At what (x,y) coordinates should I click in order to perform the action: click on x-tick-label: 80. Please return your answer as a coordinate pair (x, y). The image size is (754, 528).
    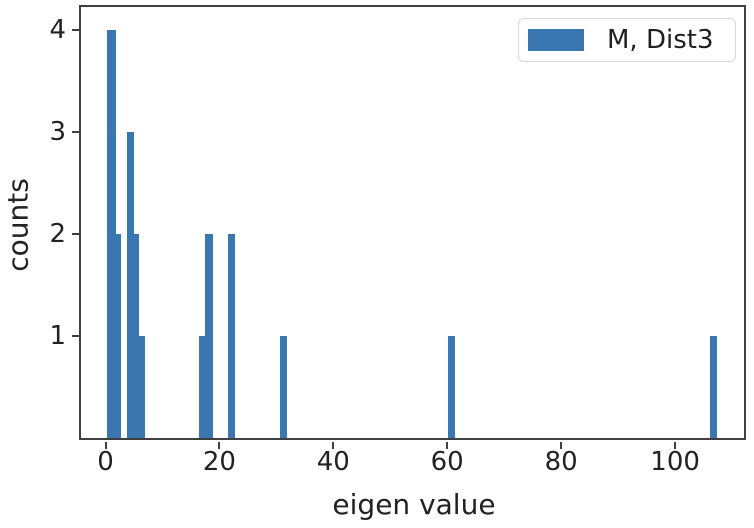
    Looking at the image, I should click on (561, 462).